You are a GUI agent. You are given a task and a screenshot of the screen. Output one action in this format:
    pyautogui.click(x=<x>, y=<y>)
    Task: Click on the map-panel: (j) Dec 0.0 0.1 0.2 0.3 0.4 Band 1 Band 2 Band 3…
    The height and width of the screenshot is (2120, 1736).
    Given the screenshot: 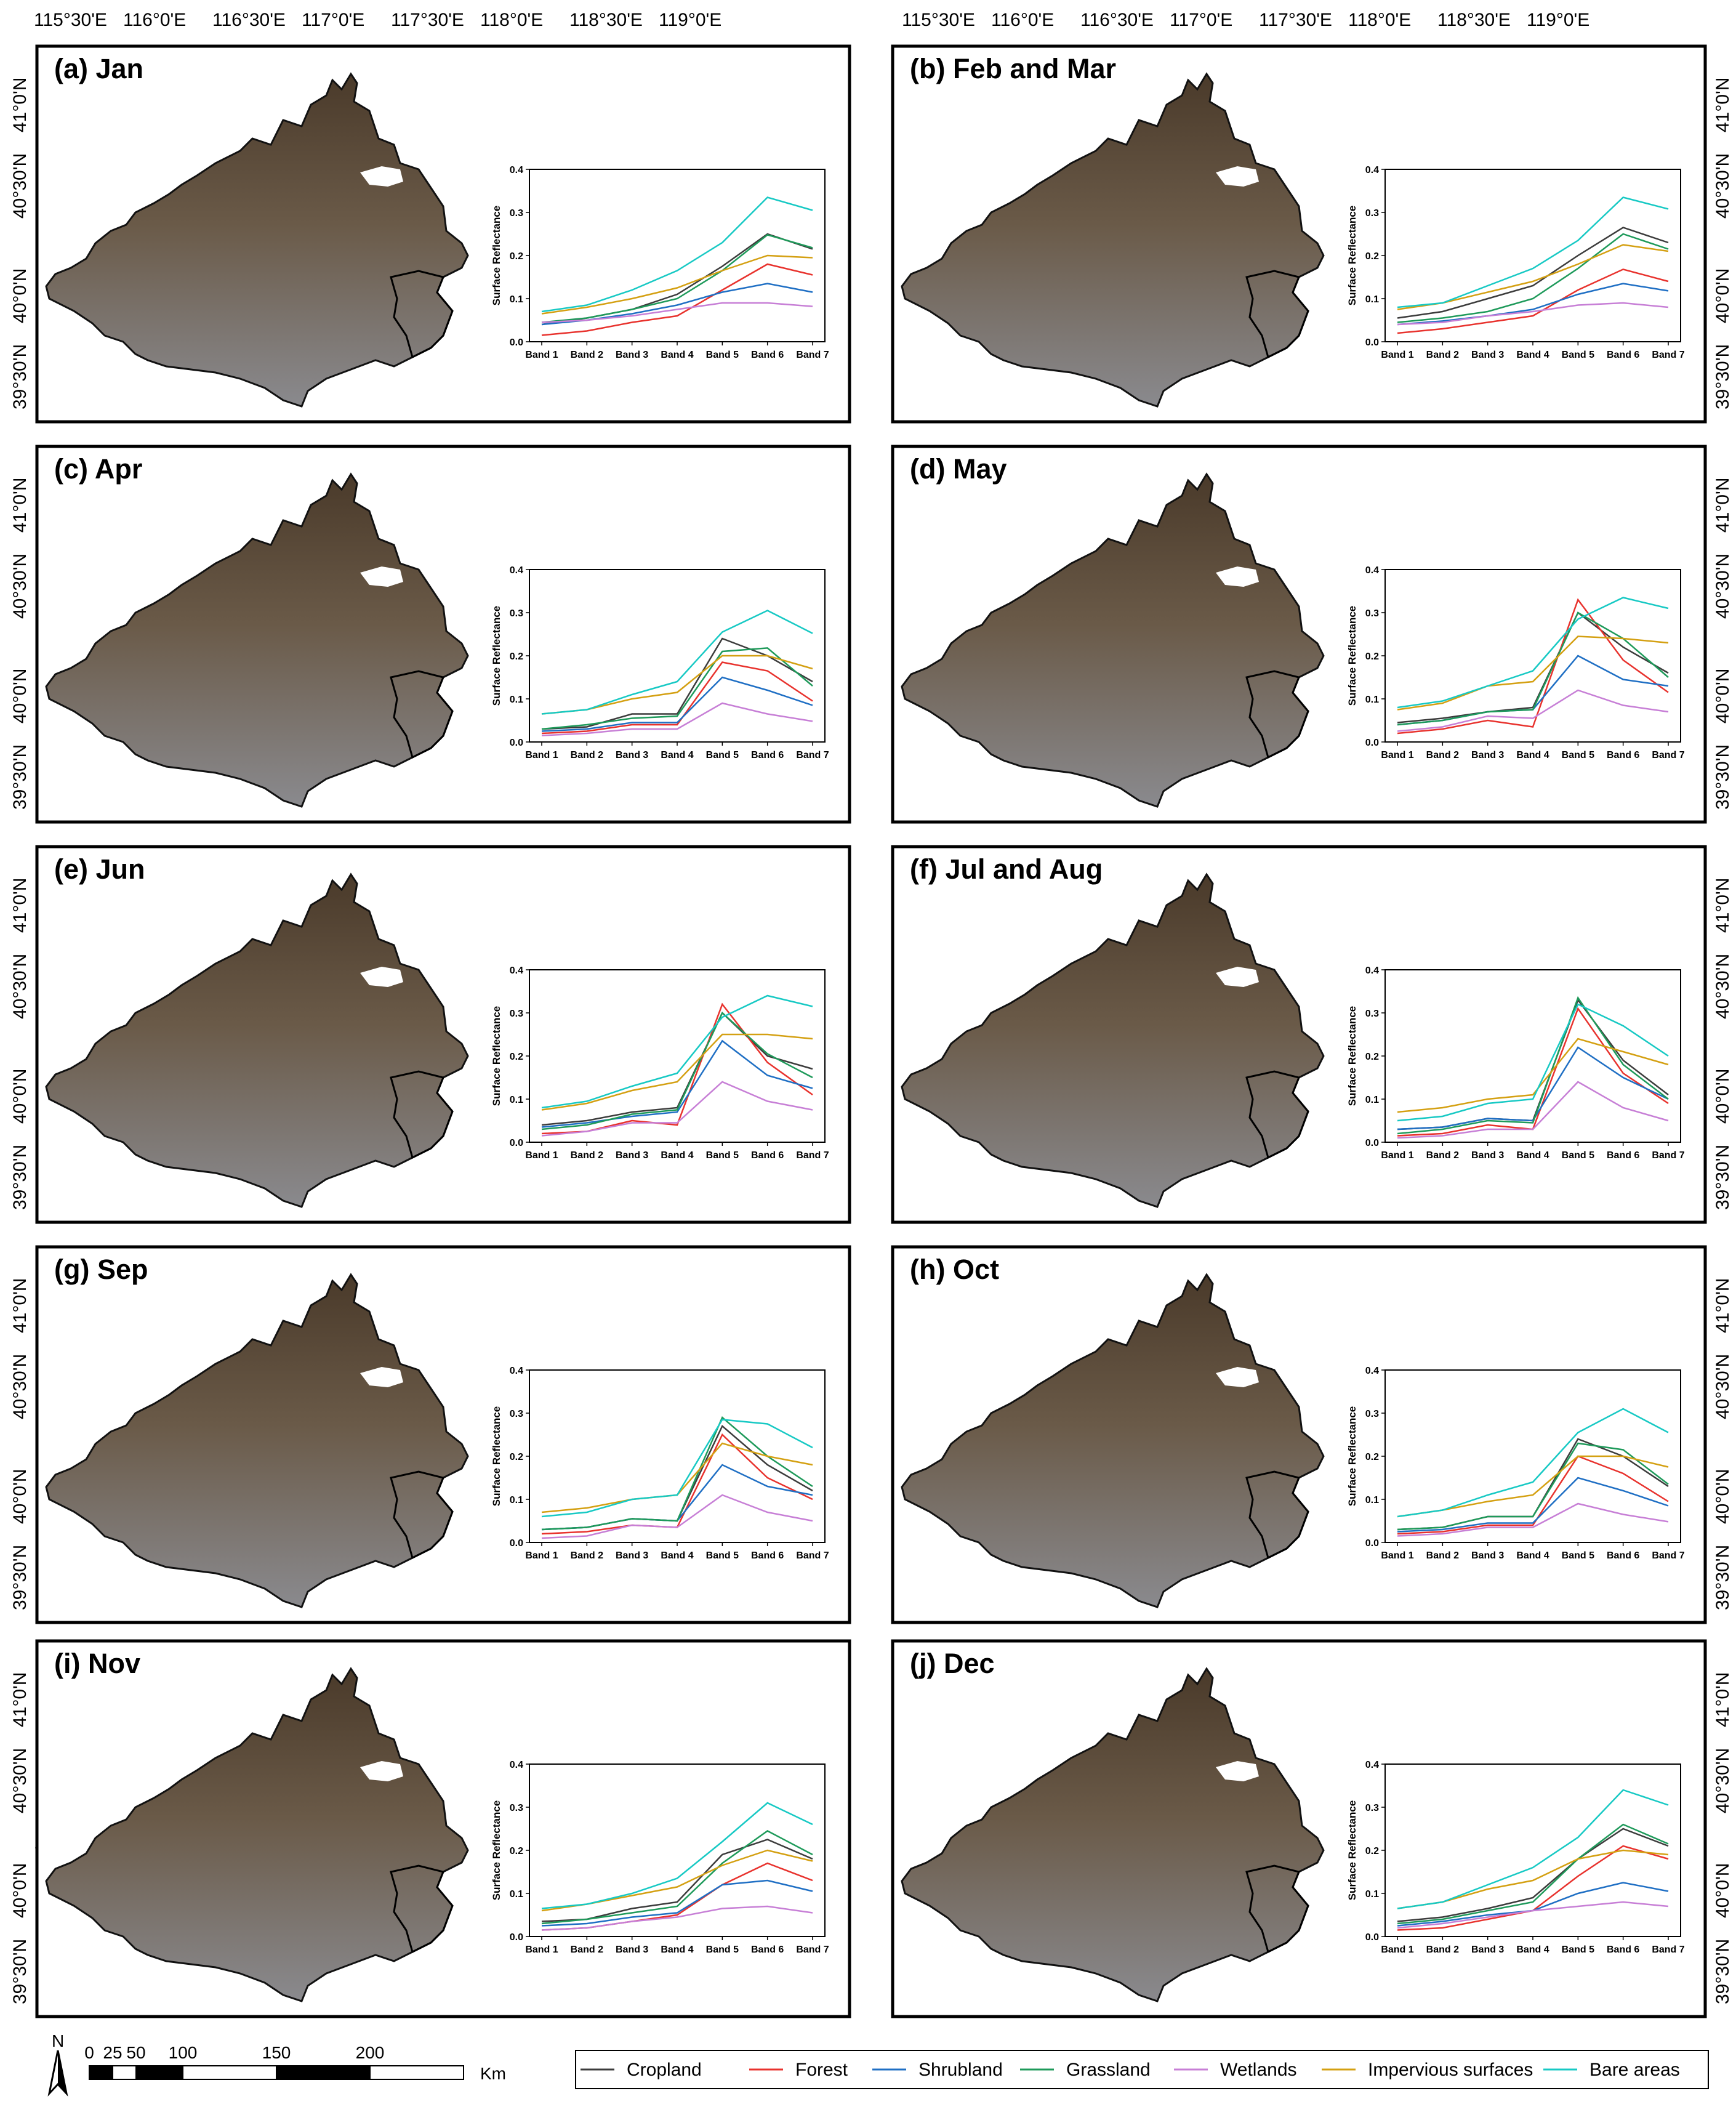 What is the action you would take?
    pyautogui.click(x=1299, y=1828)
    